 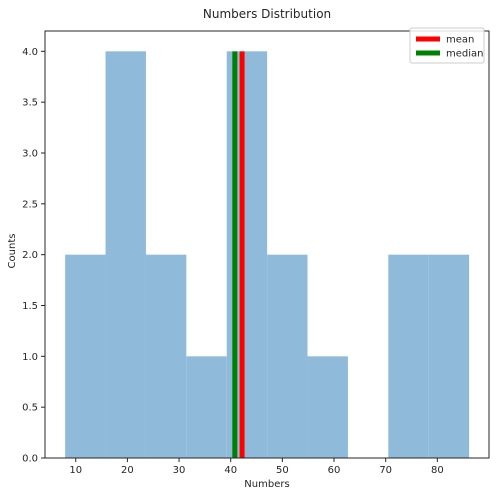 I want to click on y-axis-ticks: 0.0 0.5 1.0 1.5 2.0 2.5 3.0 3.5 4.0, so click(x=33, y=256).